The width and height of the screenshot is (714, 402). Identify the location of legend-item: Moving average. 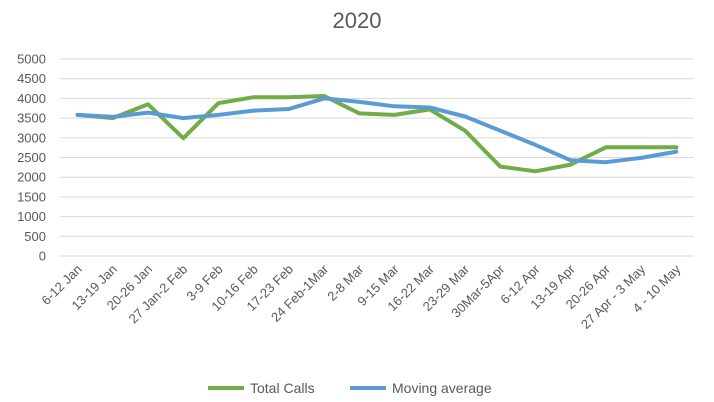
(421, 388).